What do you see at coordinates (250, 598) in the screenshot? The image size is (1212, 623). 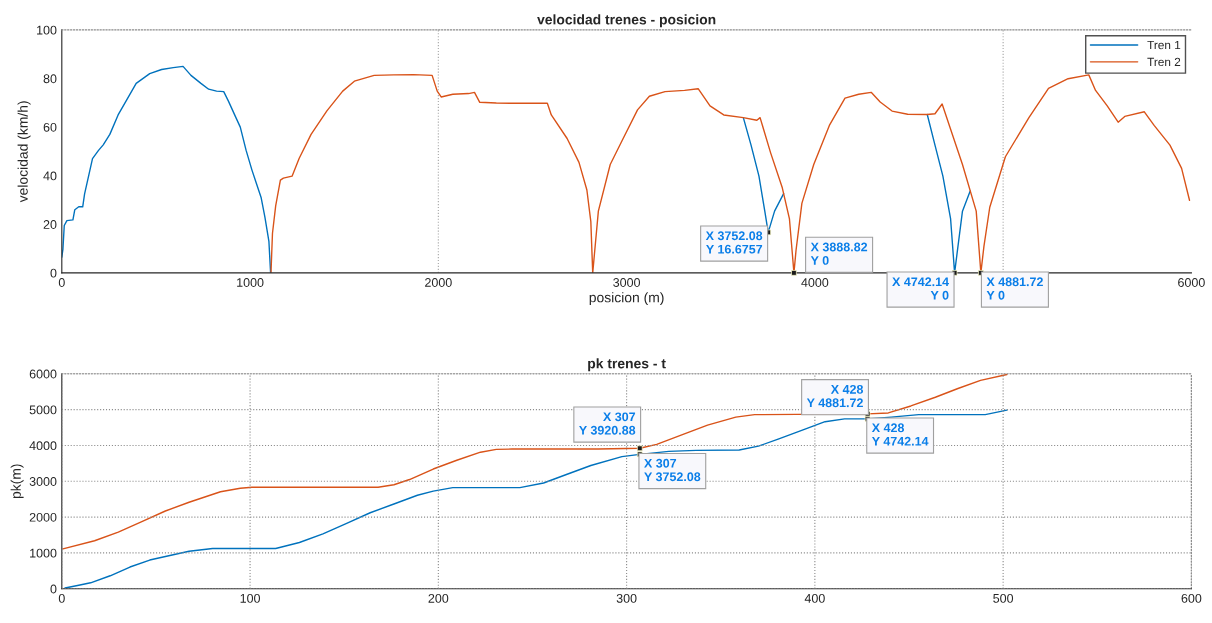 I see `x-tick-label: 100` at bounding box center [250, 598].